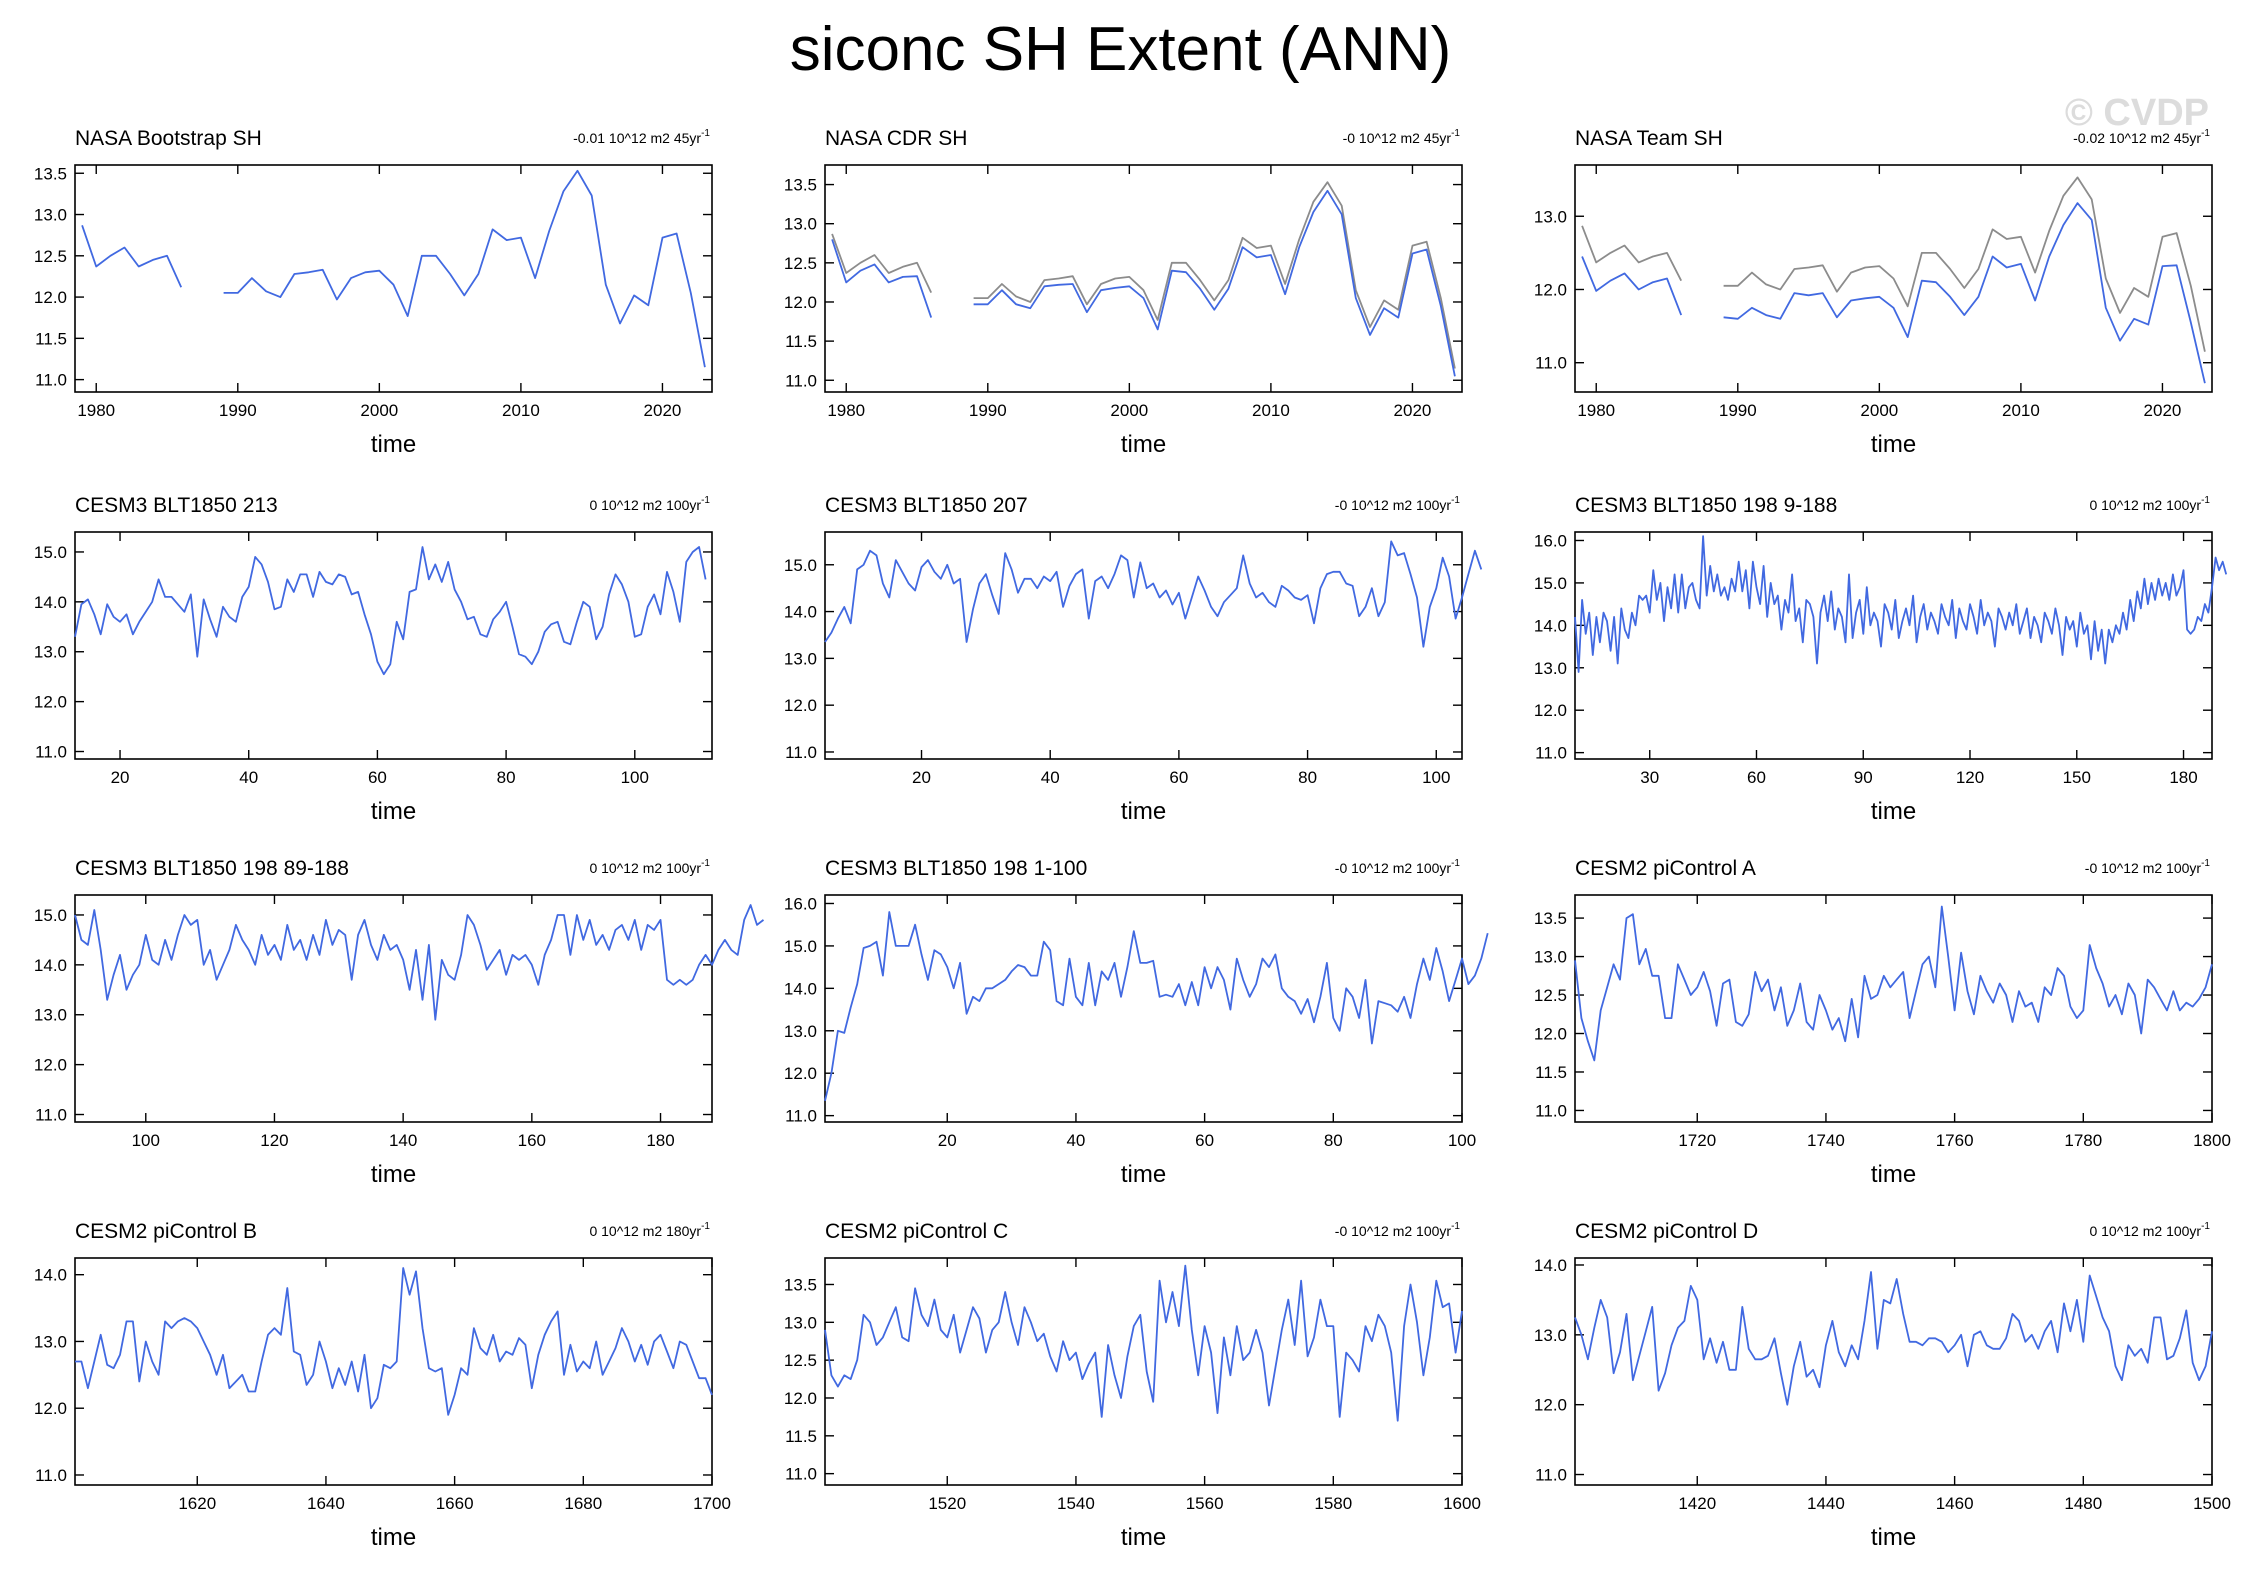 The height and width of the screenshot is (1590, 2241). I want to click on figure-title: siconc SH Extent (ANN), so click(1120, 49).